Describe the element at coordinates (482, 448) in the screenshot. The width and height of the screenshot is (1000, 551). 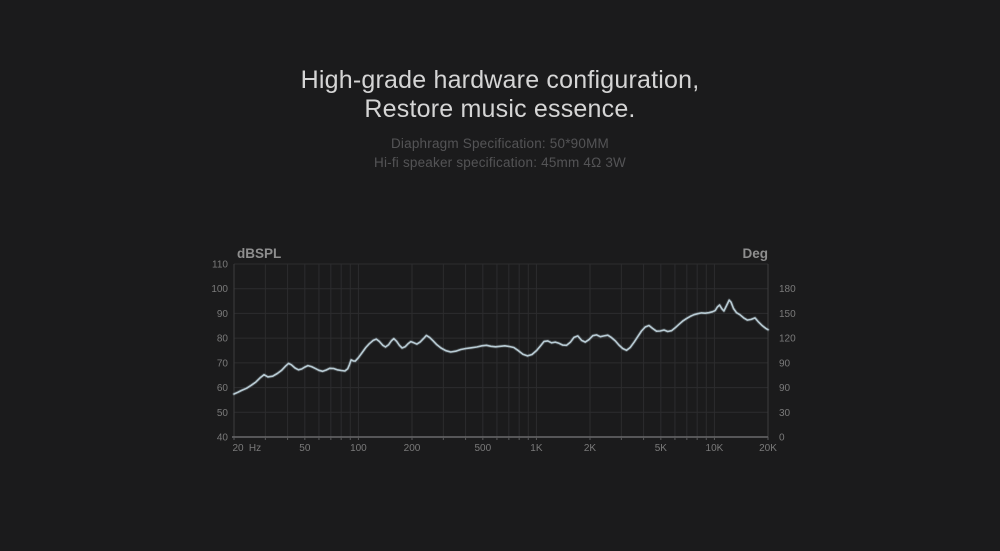
I see `x-axis-tick-label: 500` at that location.